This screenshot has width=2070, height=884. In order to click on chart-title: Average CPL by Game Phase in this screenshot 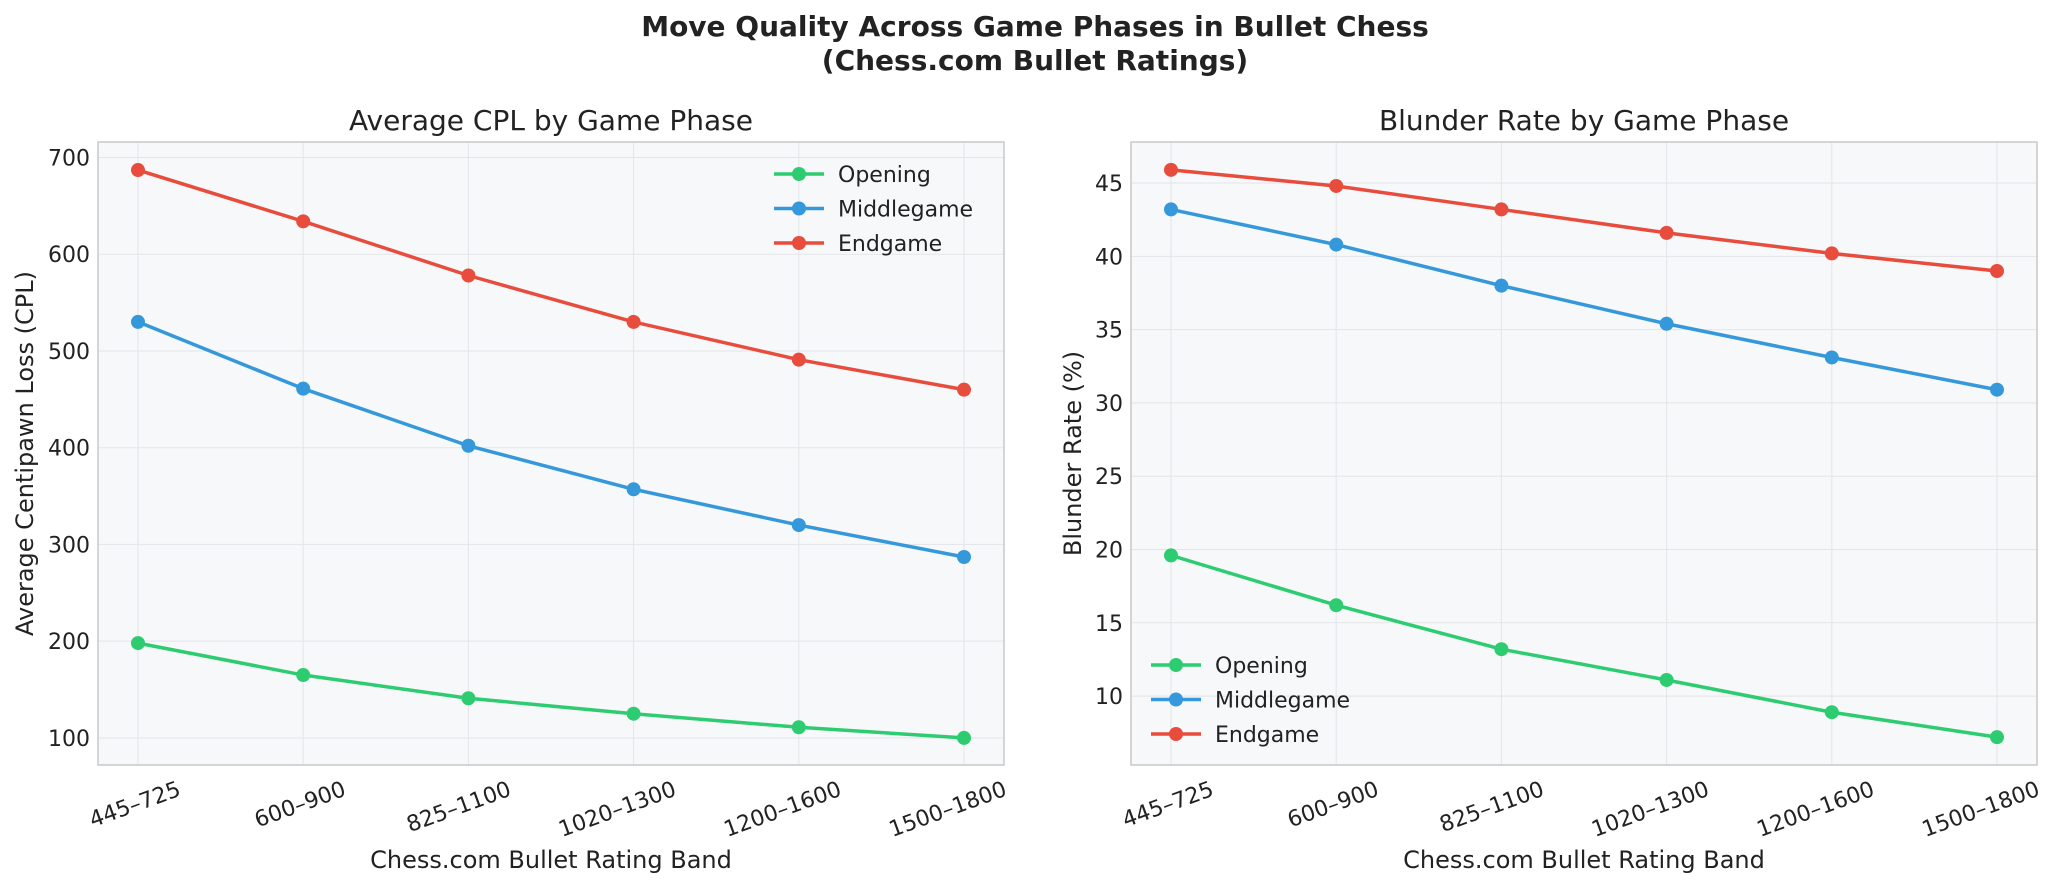, I will do `click(551, 120)`.